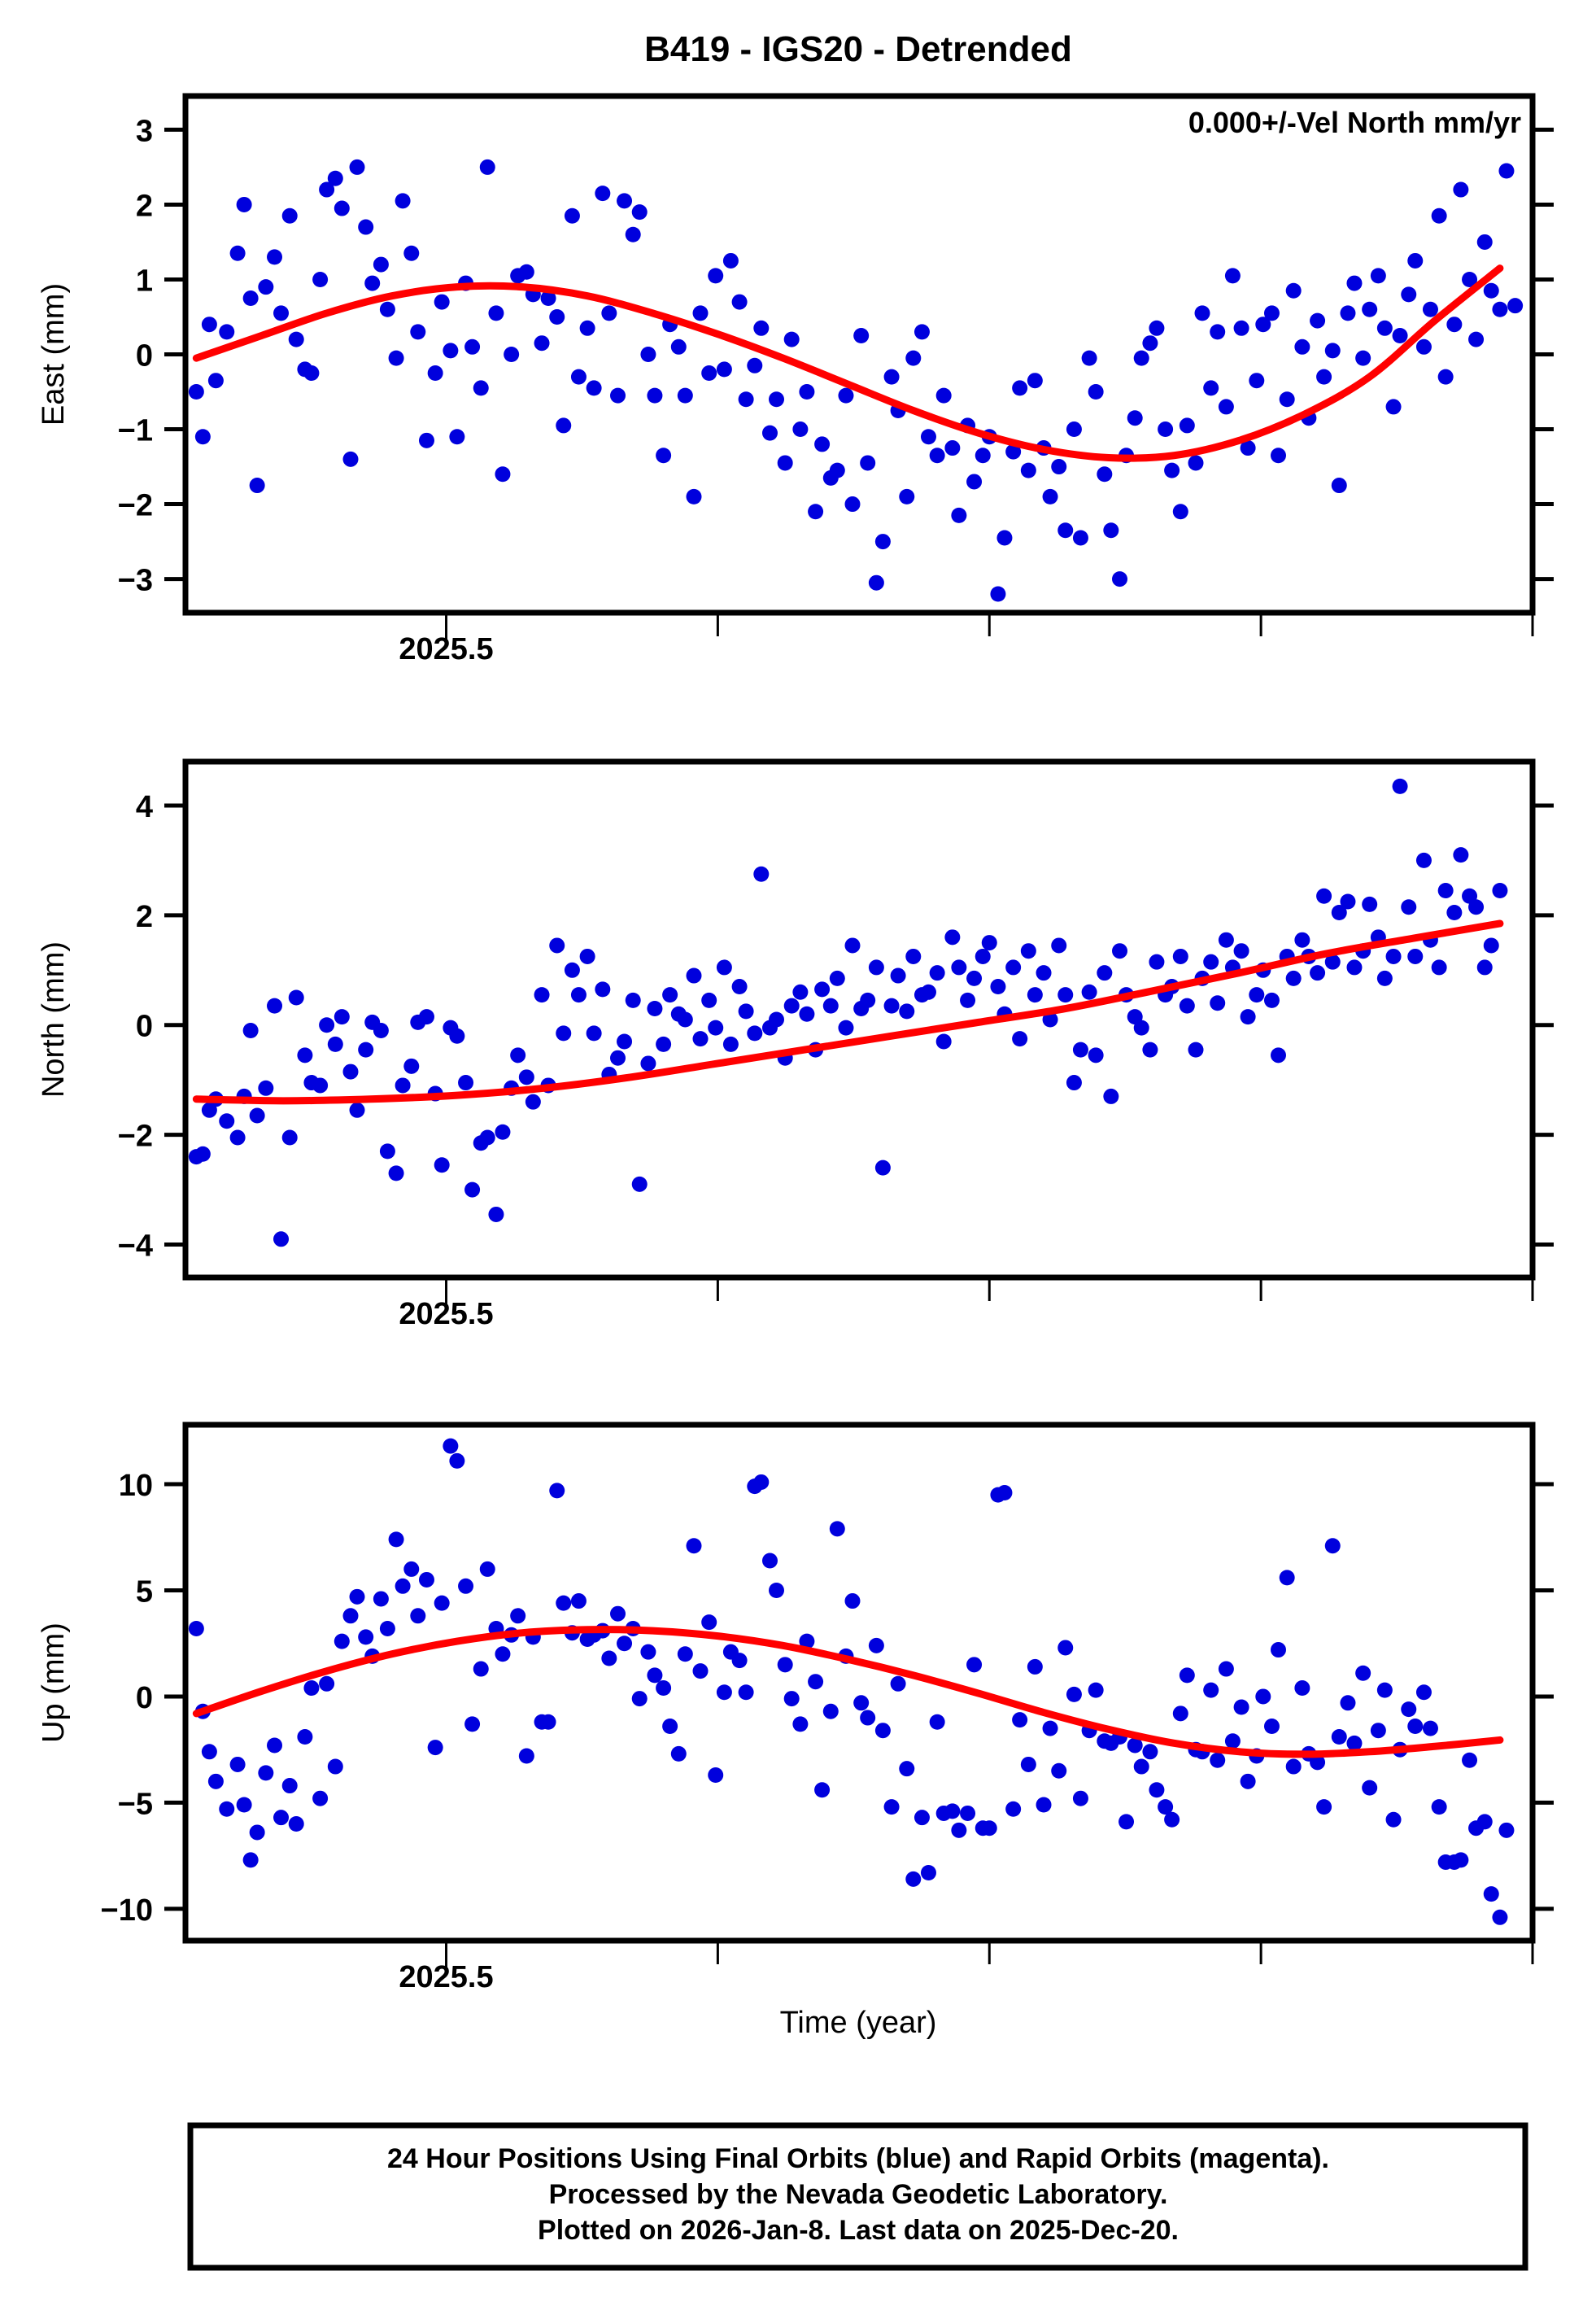 This screenshot has width=1596, height=2306. Describe the element at coordinates (127, 1910) in the screenshot. I see `y-tick-label-up: −10` at that location.